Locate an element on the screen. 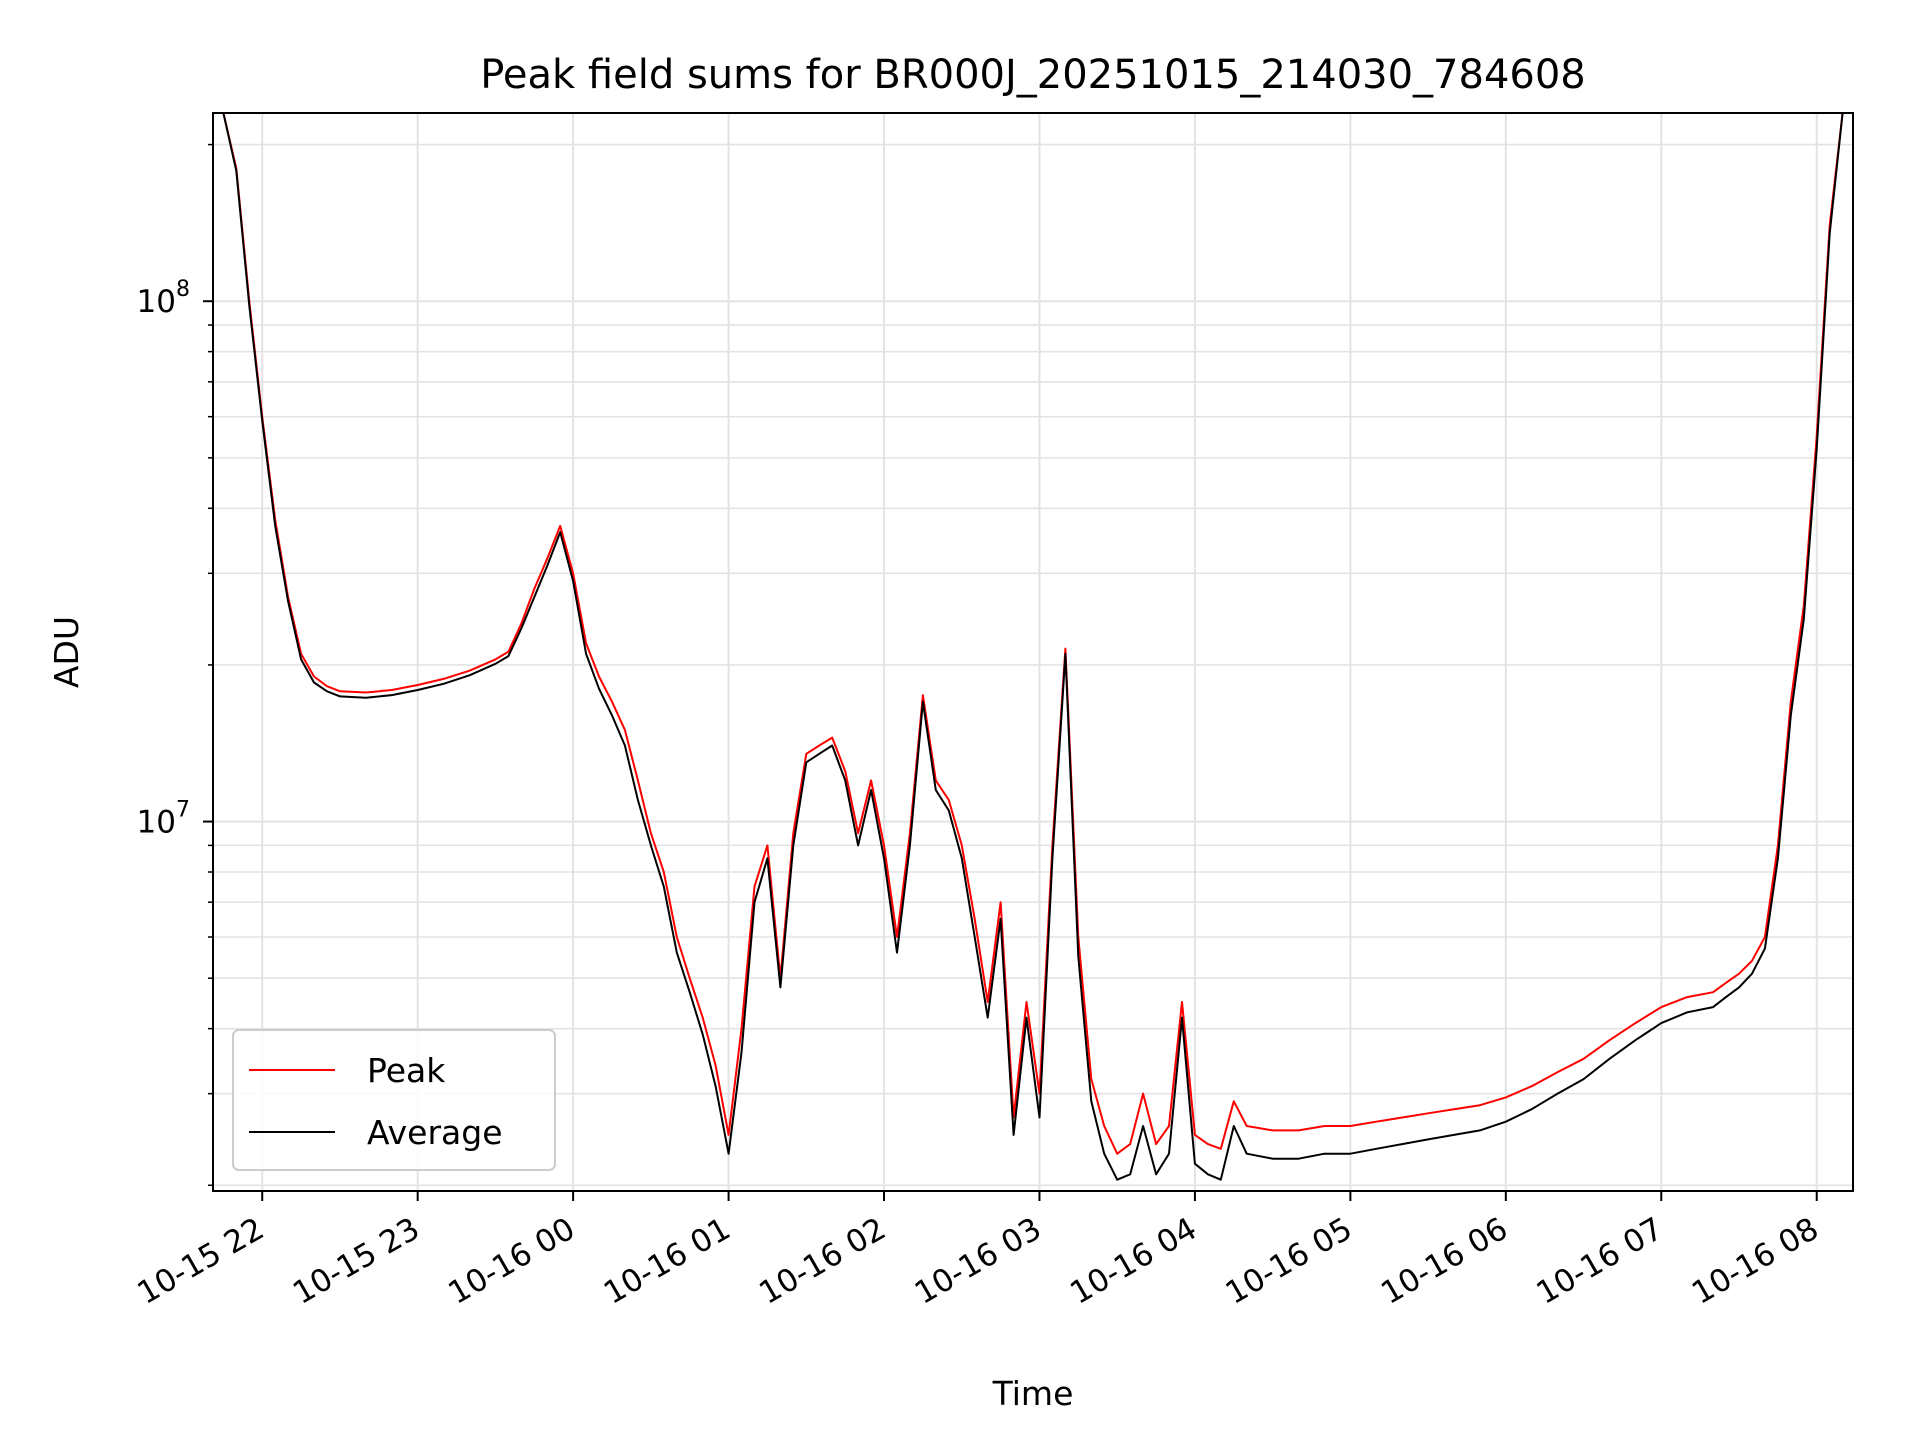 Image resolution: width=1920 pixels, height=1440 pixels. y-tick-label: 10⁸ is located at coordinates (163, 298).